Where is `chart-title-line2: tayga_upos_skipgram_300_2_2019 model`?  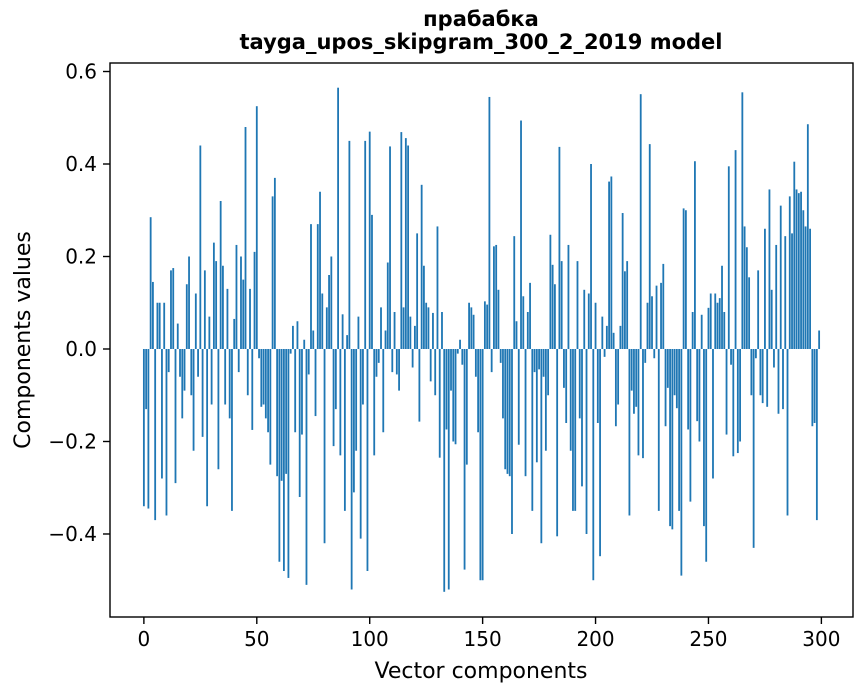 chart-title-line2: tayga_upos_skipgram_300_2_2019 model is located at coordinates (481, 42).